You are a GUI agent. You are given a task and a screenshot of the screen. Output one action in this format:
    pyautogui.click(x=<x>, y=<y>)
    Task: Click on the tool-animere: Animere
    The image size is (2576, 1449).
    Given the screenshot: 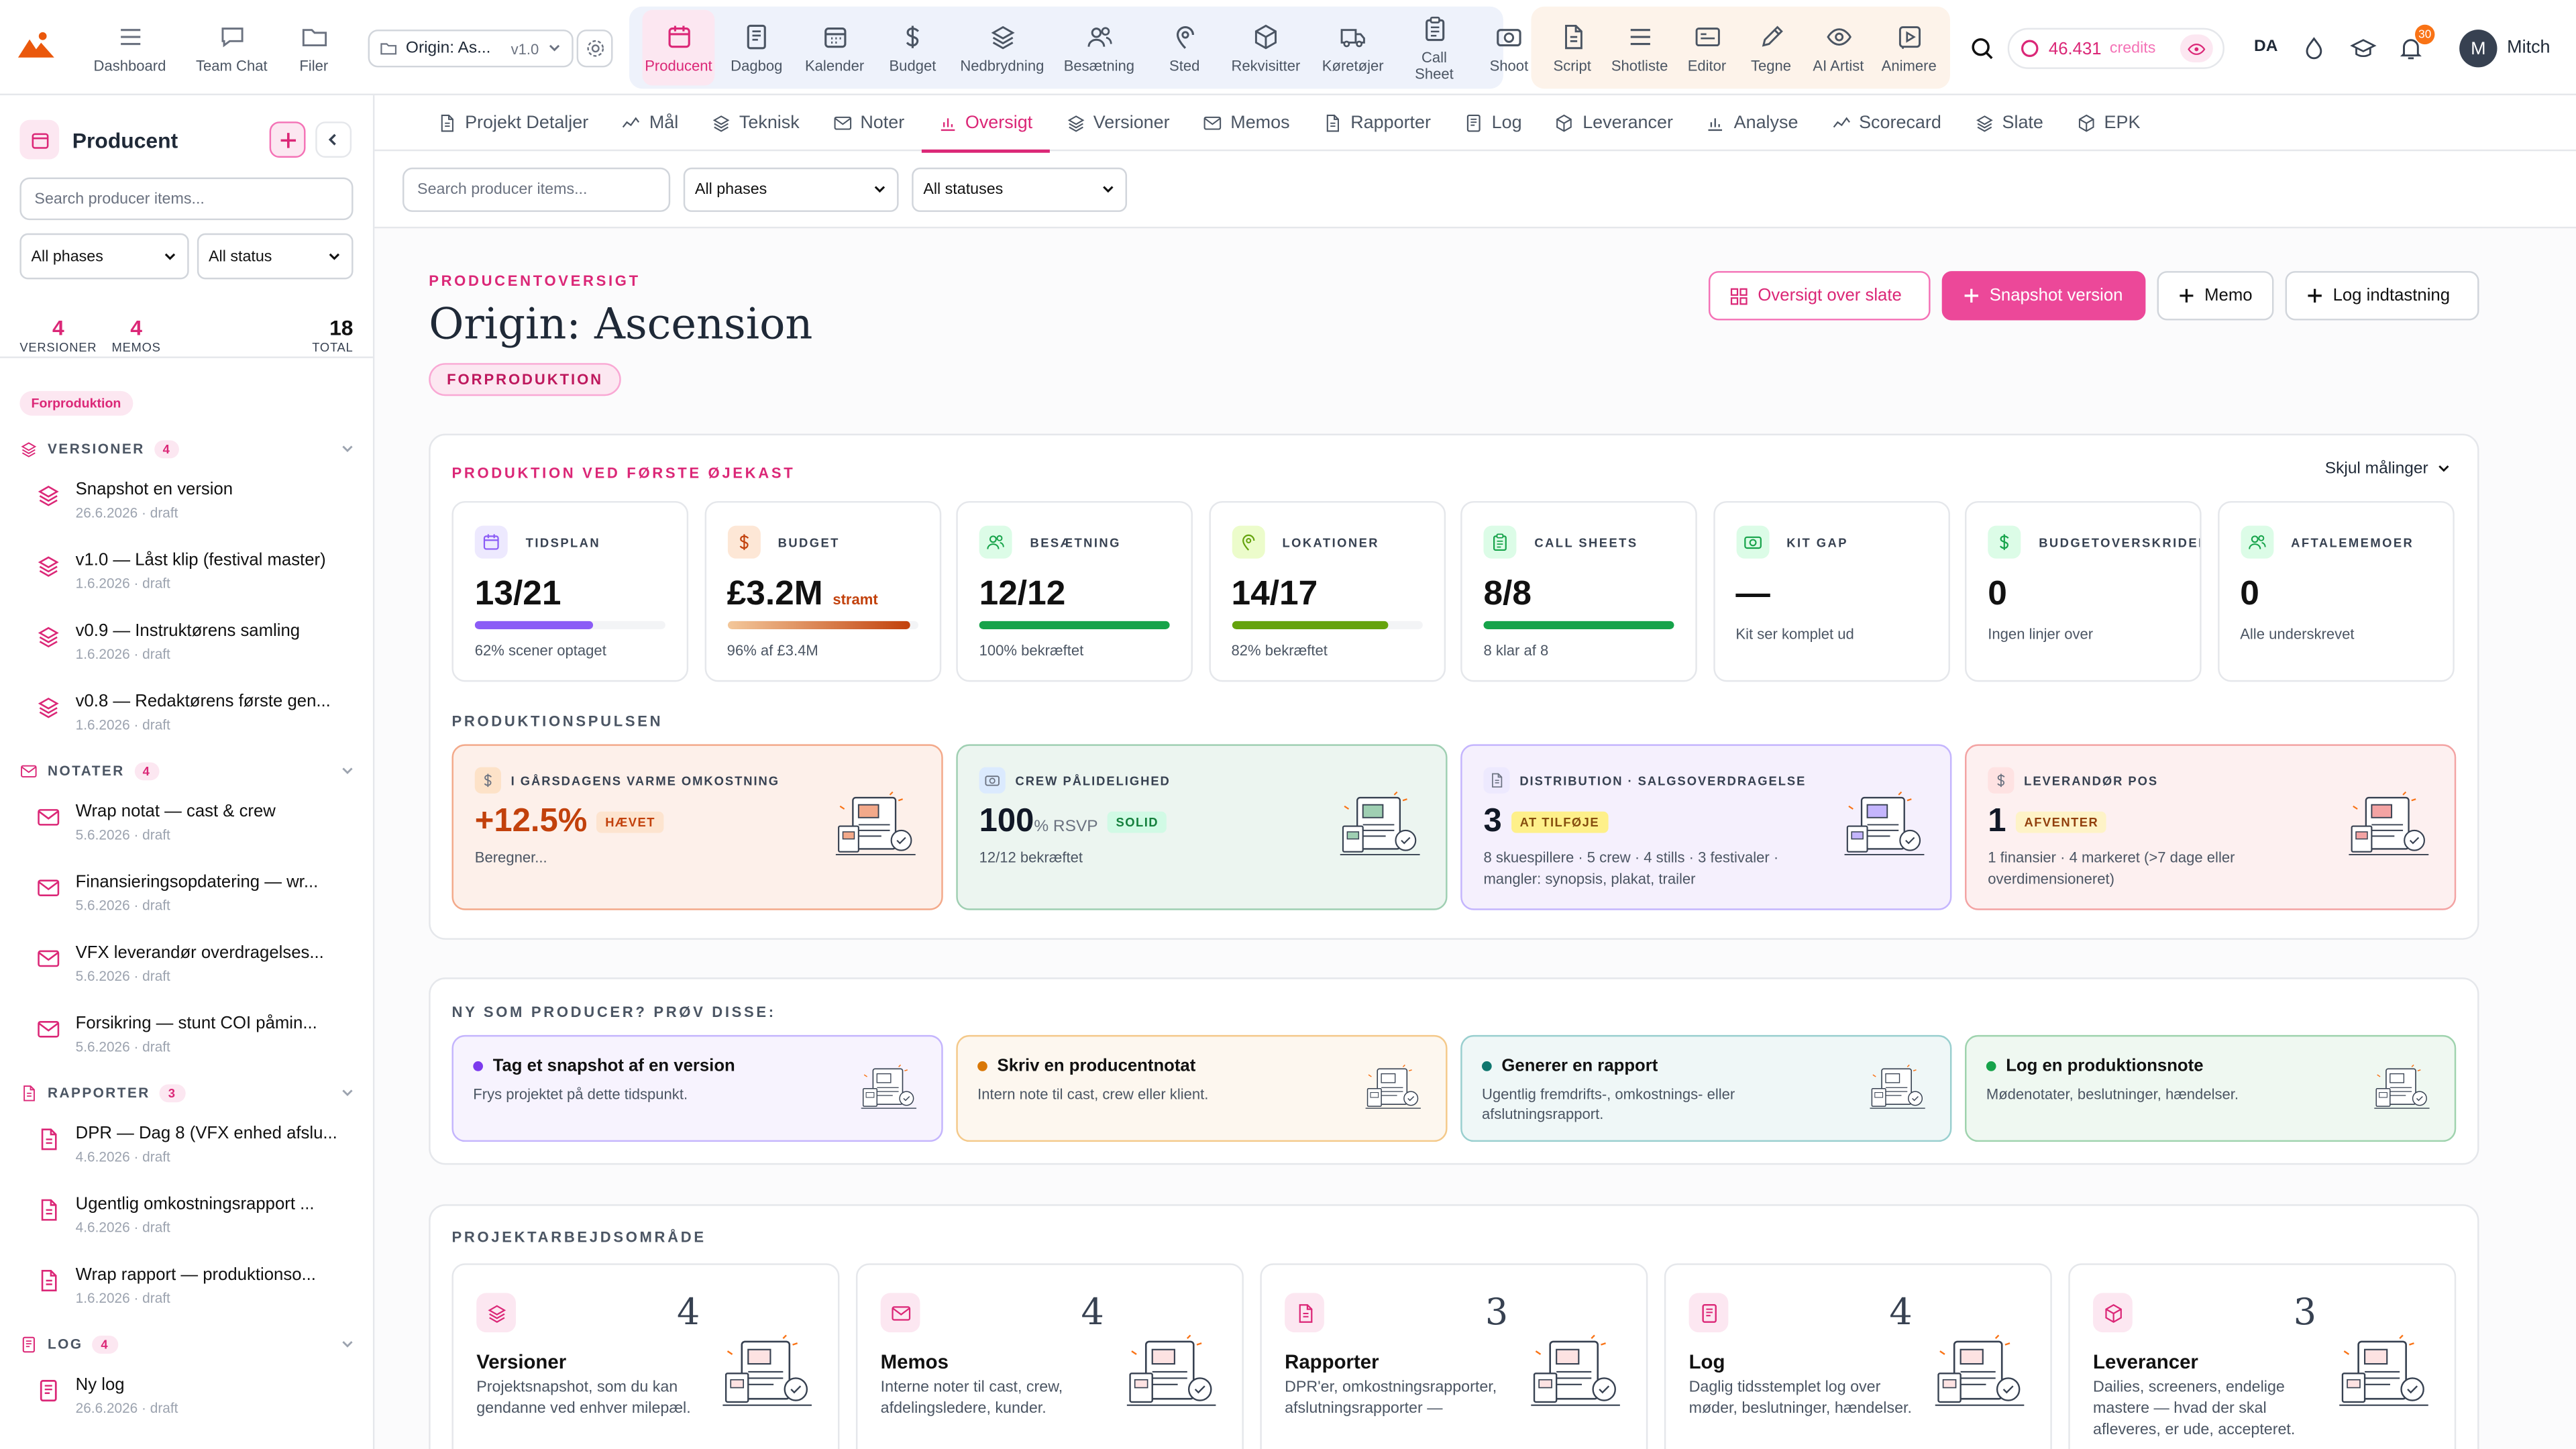 What is the action you would take?
    pyautogui.click(x=1909, y=48)
    